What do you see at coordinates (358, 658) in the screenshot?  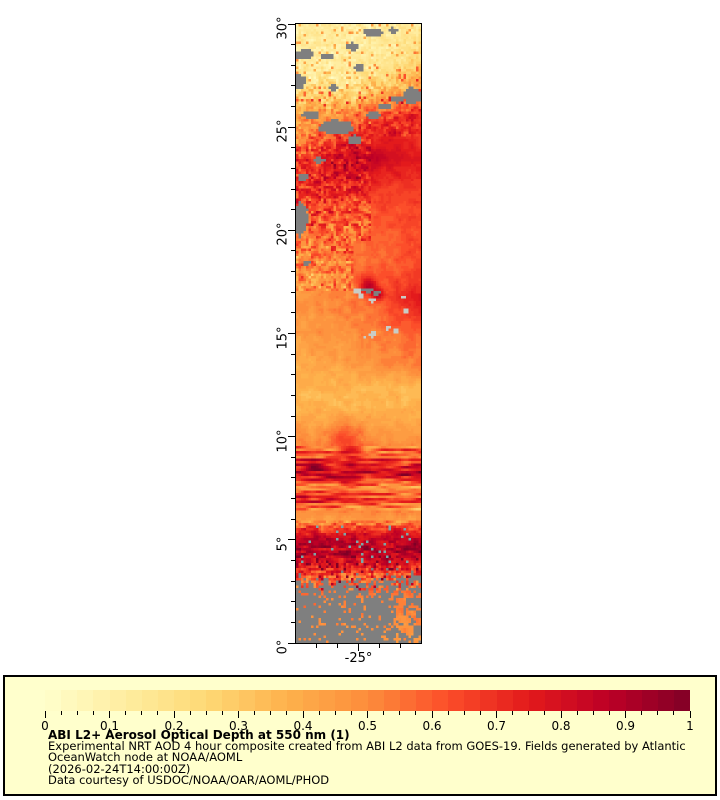 I see `x-axis-tick-label: -25°` at bounding box center [358, 658].